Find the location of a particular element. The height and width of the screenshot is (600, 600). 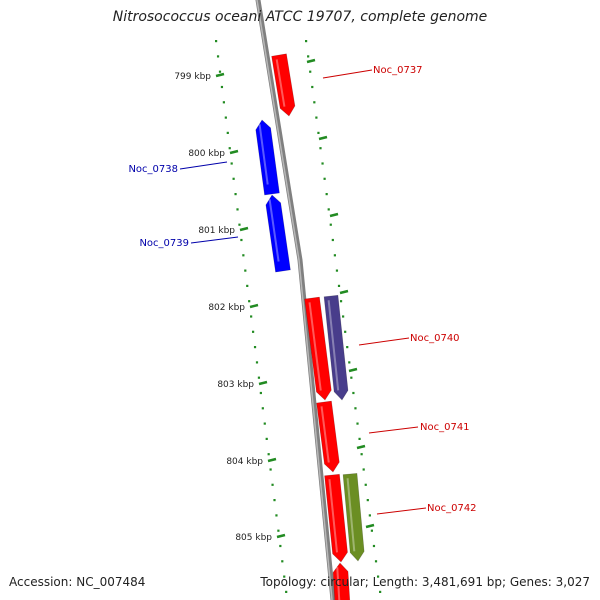

kbp-label: 799 kbp is located at coordinates (192, 77).